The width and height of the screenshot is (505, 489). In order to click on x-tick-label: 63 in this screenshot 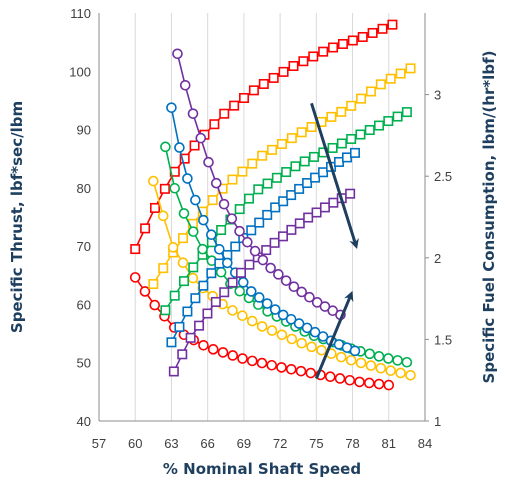, I will do `click(171, 443)`.